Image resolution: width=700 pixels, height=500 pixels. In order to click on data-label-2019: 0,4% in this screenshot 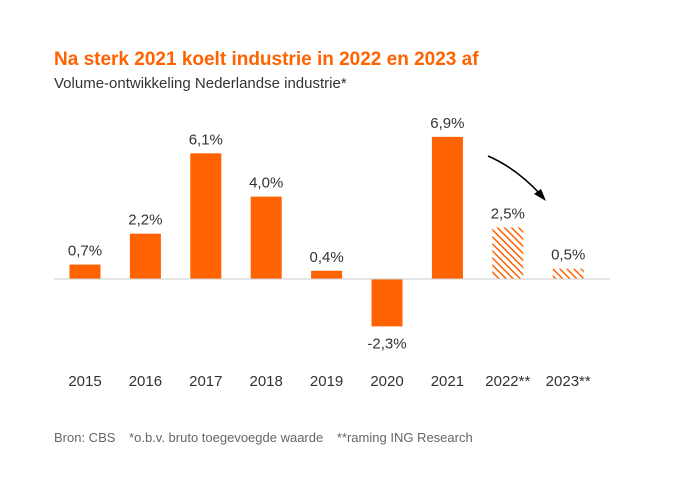, I will do `click(326, 257)`.